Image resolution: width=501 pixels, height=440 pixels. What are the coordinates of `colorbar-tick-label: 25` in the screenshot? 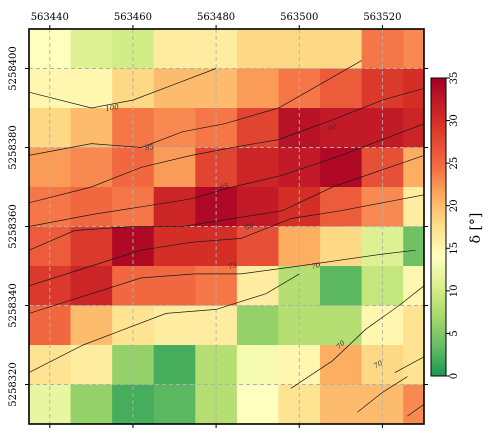 It's located at (454, 163).